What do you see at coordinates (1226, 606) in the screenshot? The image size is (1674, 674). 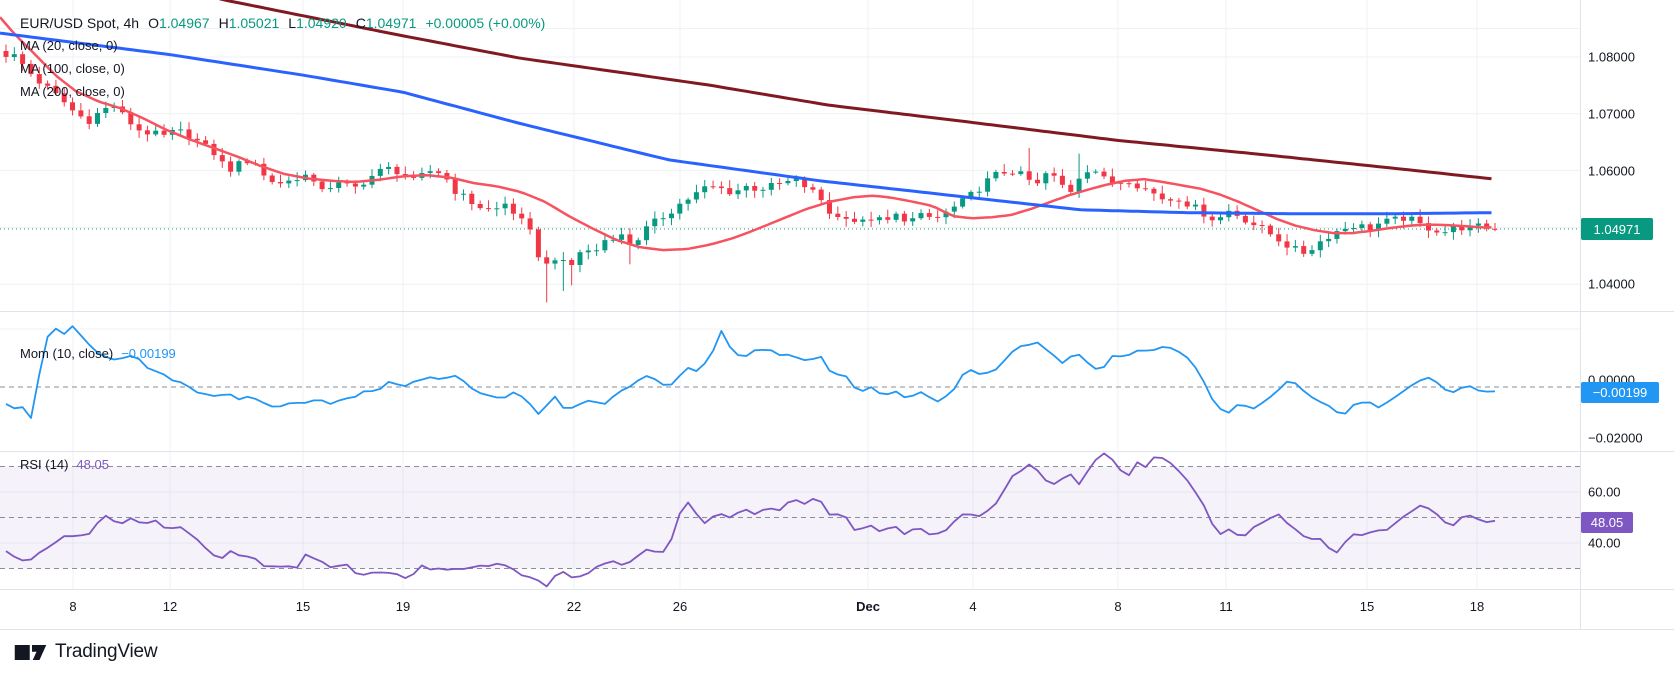 I see `time-axis-label: 11` at bounding box center [1226, 606].